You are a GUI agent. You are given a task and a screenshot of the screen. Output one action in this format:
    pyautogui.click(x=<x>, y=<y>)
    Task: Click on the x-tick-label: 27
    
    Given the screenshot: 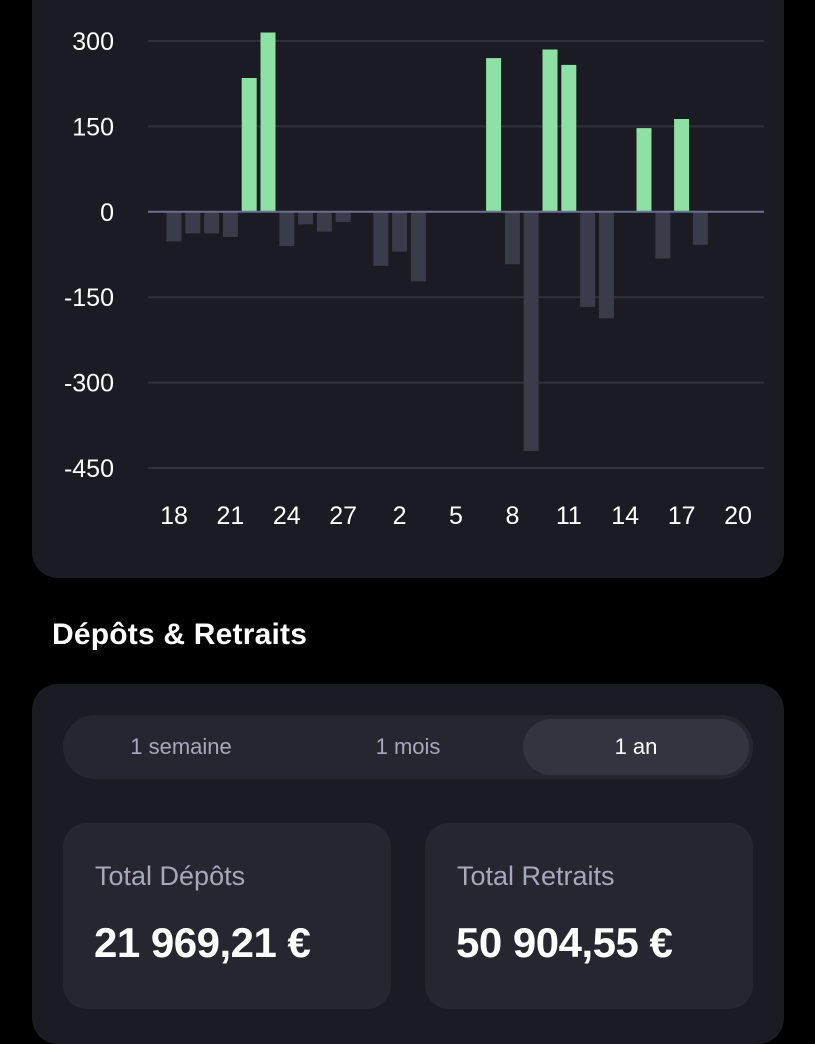 What is the action you would take?
    pyautogui.click(x=343, y=516)
    